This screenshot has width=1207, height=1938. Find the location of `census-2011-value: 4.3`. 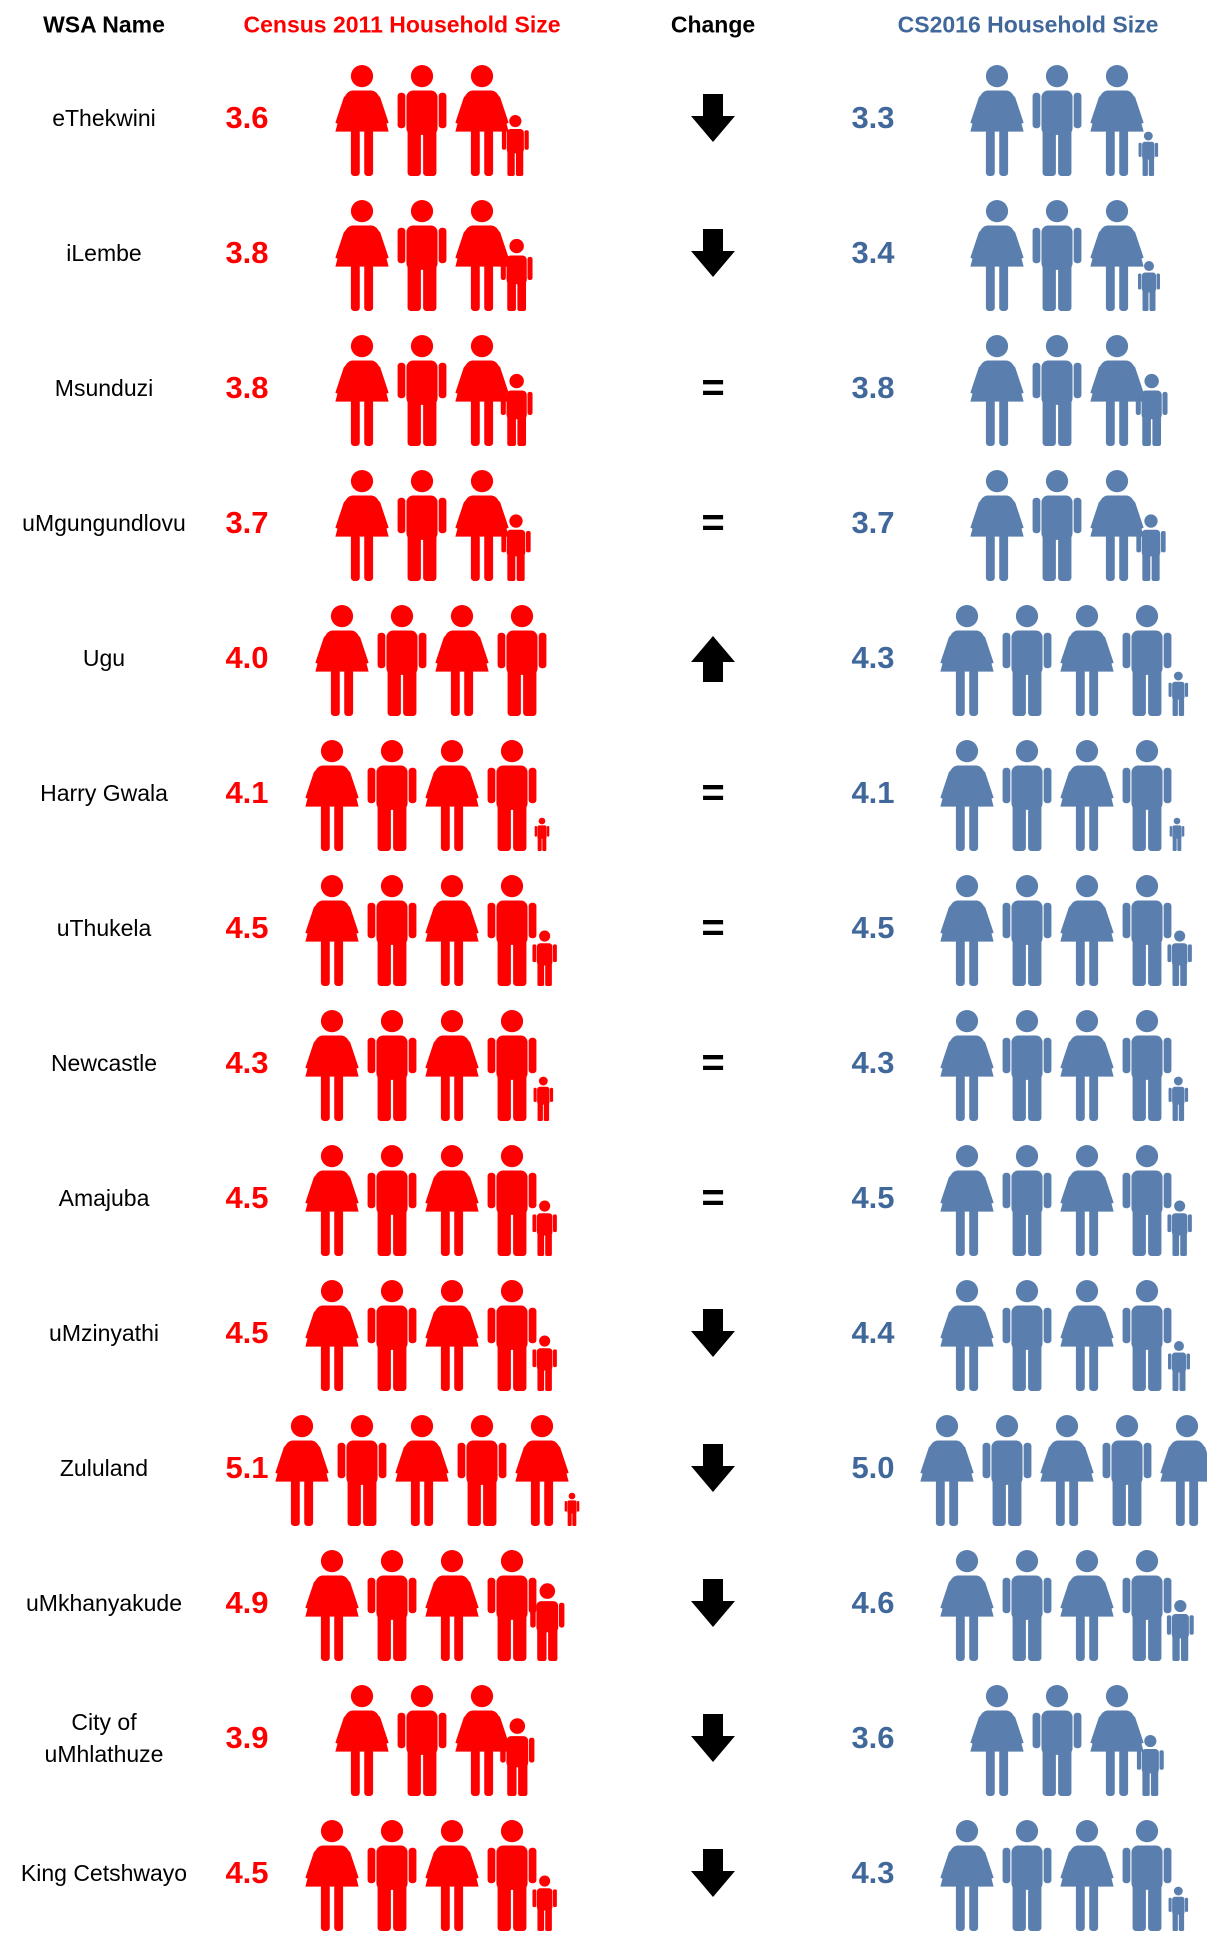

census-2011-value: 4.3 is located at coordinates (247, 1062).